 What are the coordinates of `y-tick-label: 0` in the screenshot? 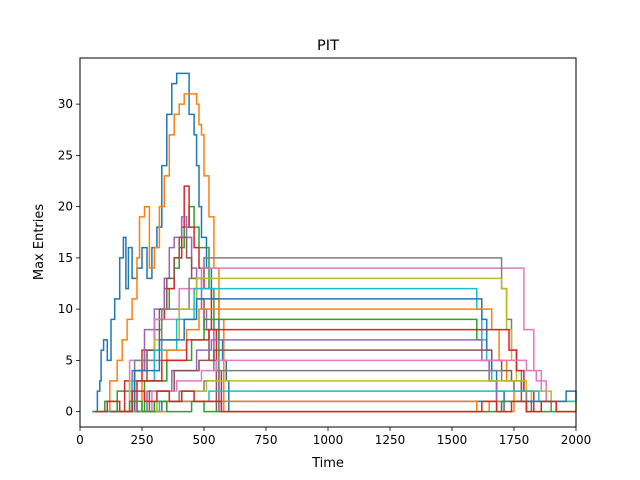 It's located at (69, 412).